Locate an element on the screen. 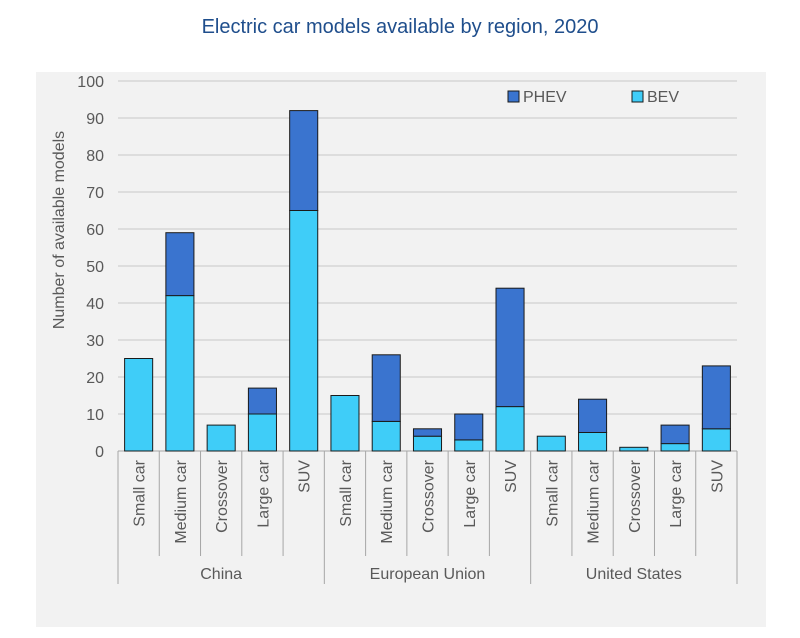 The width and height of the screenshot is (800, 638). y-tick-label: 60 is located at coordinates (95, 230).